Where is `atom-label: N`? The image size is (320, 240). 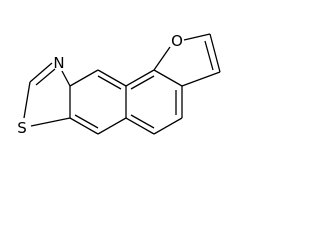 atom-label: N is located at coordinates (58, 63).